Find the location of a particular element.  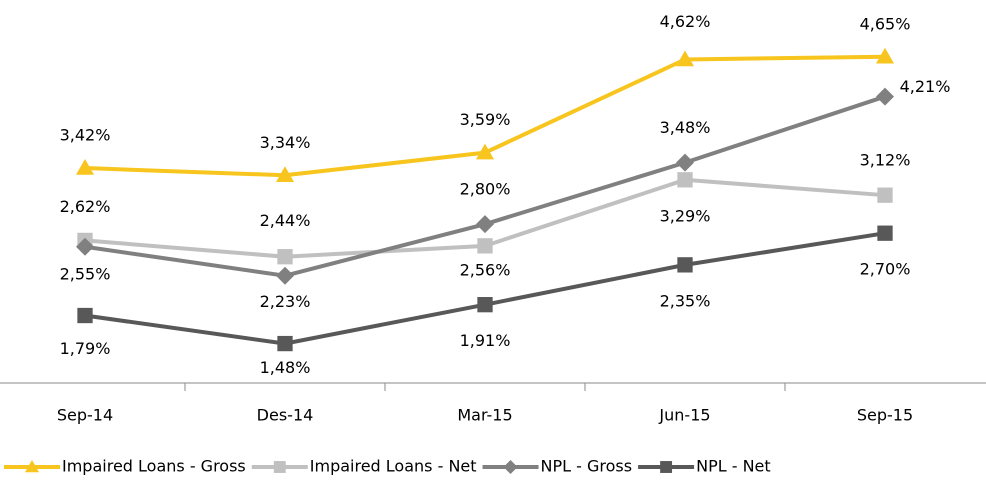

data-label: 3,59% is located at coordinates (485, 119).